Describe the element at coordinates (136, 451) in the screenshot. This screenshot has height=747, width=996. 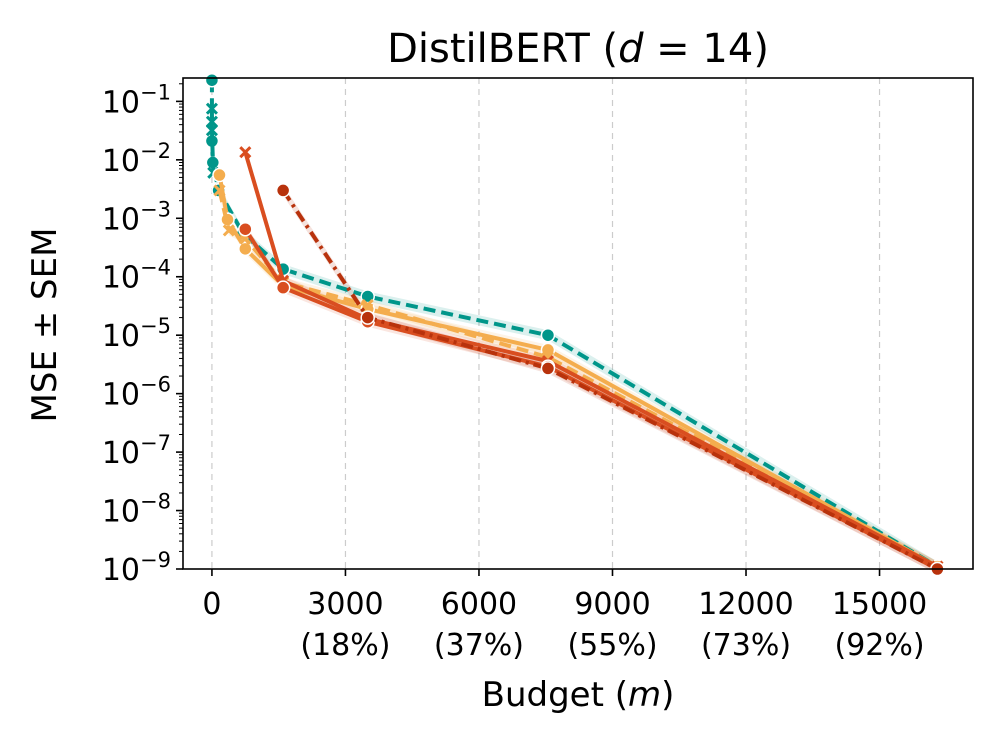
I see `y-tick-label: 10⁻⁷` at that location.